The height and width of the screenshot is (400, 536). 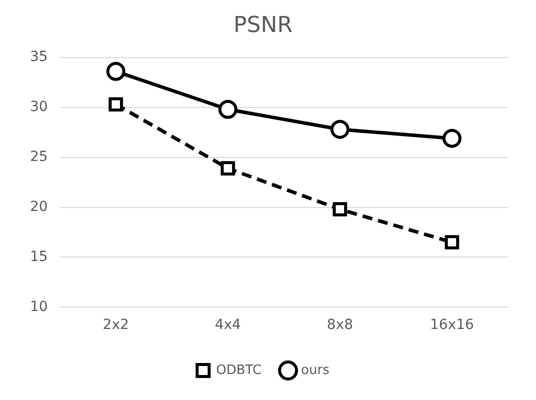 I want to click on x-tick-label: 8x8, so click(x=339, y=325).